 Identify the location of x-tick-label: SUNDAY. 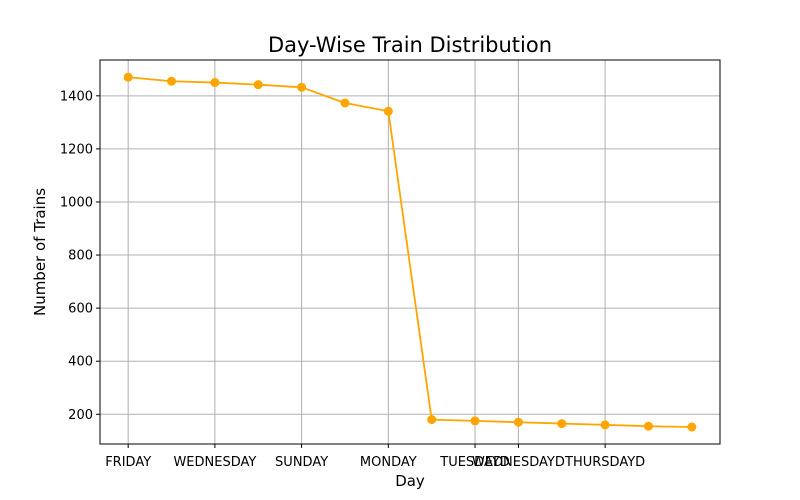
(301, 462).